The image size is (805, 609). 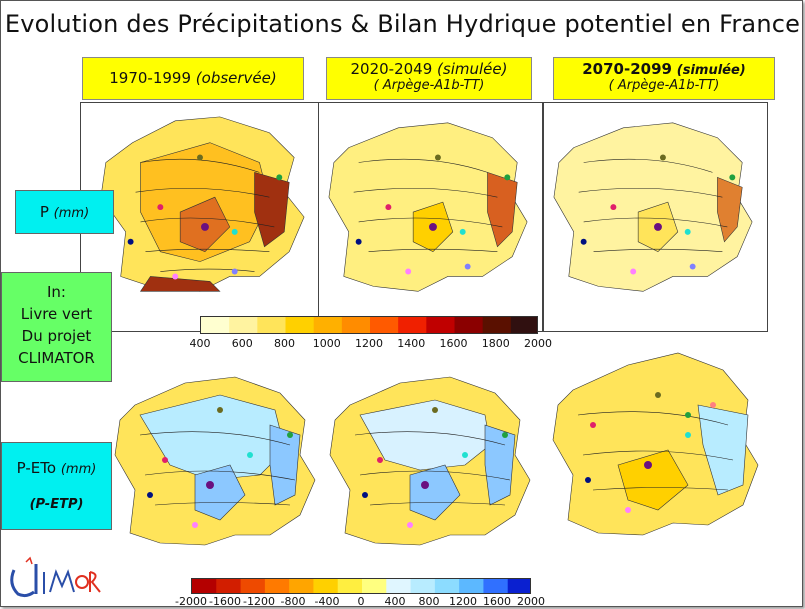 I want to click on map-precip-1970-1999, so click(x=200, y=217).